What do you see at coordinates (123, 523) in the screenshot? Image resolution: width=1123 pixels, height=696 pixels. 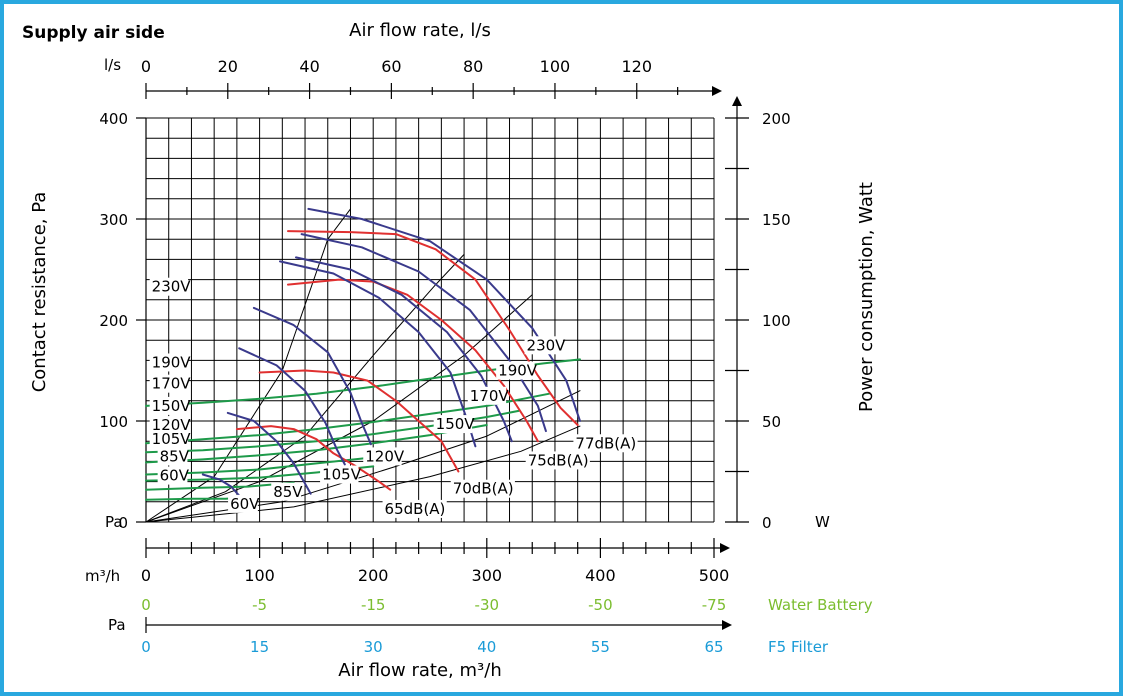 I see `left-tick-label: 0` at bounding box center [123, 523].